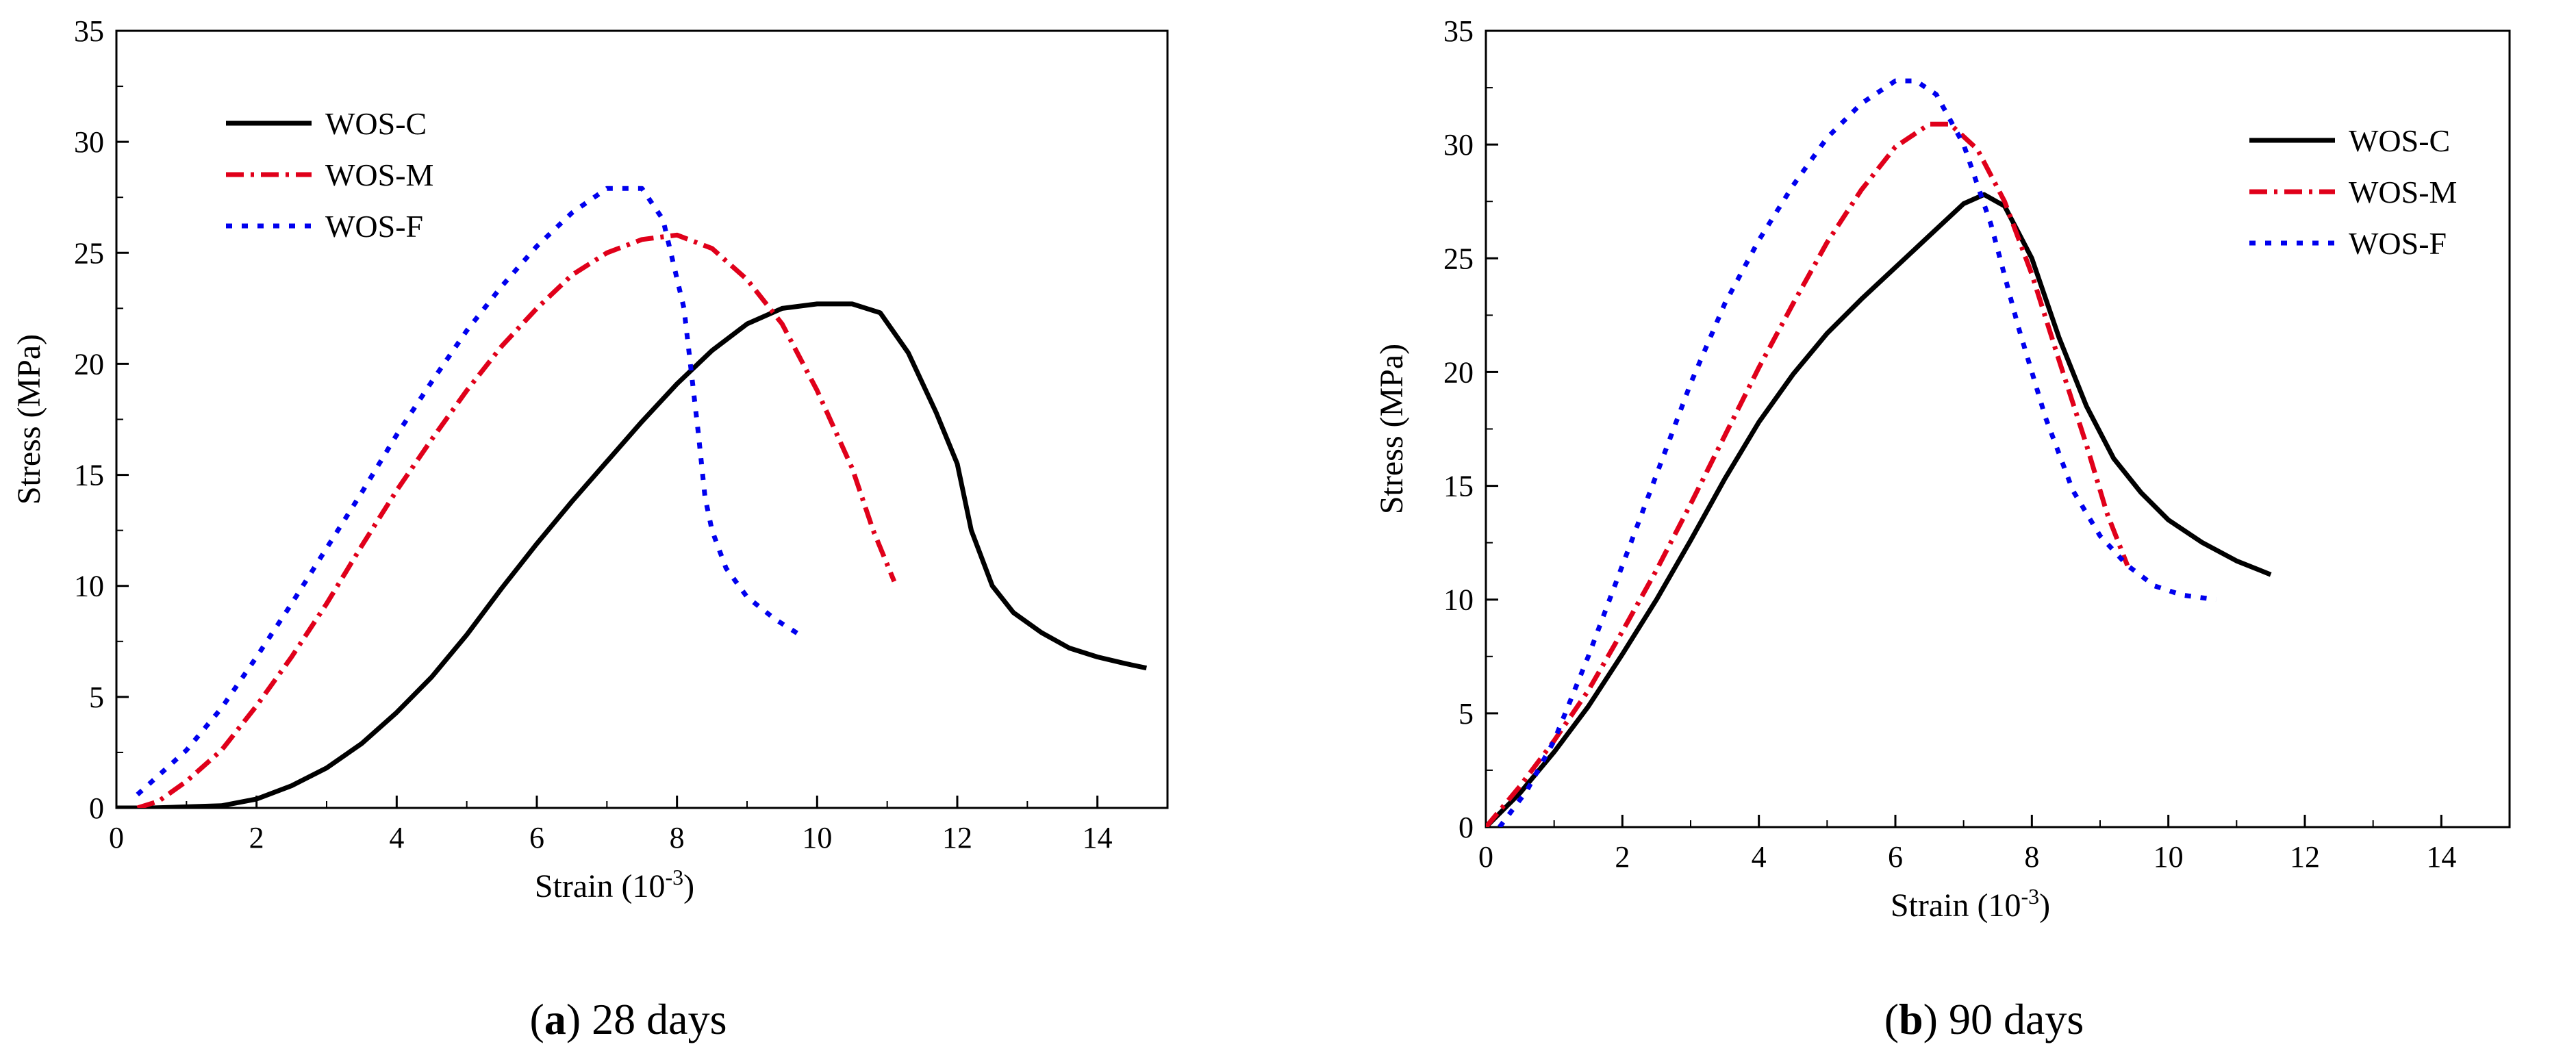 This screenshot has width=2576, height=1064. I want to click on chart-caption: (b) 90 days, so click(1984, 1019).